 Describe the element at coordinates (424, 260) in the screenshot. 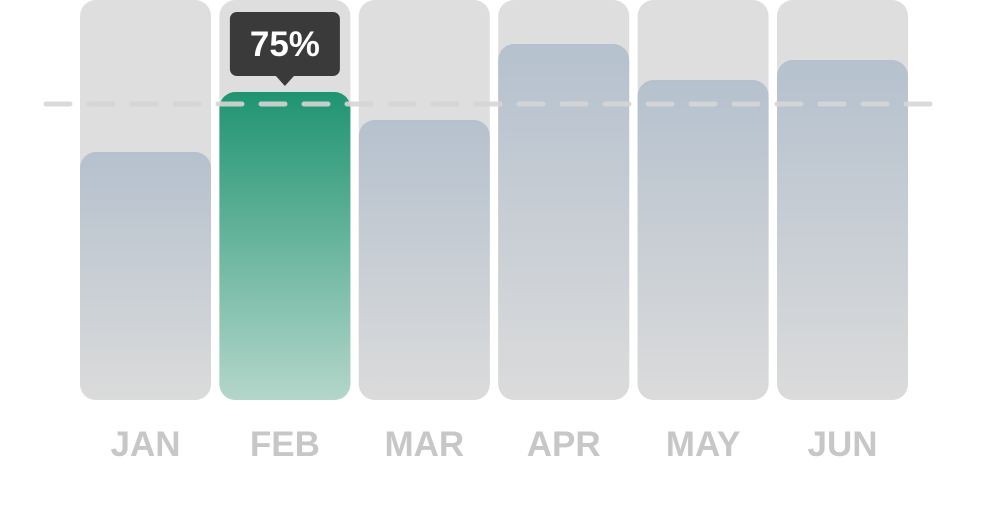

I see `bar-mar` at that location.